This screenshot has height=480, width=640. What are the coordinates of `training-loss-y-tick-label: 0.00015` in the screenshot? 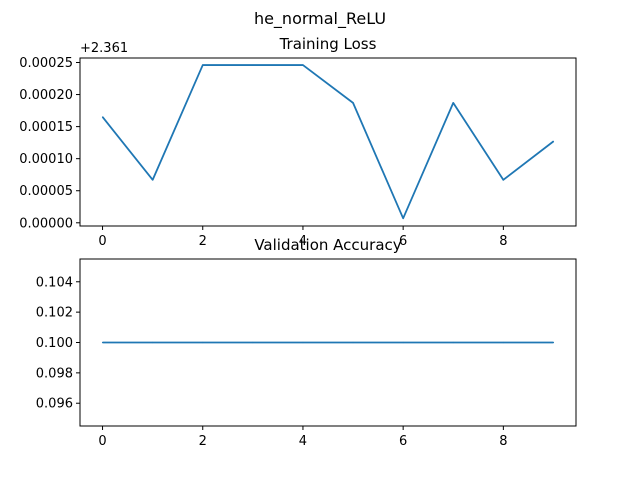 It's located at (46, 127).